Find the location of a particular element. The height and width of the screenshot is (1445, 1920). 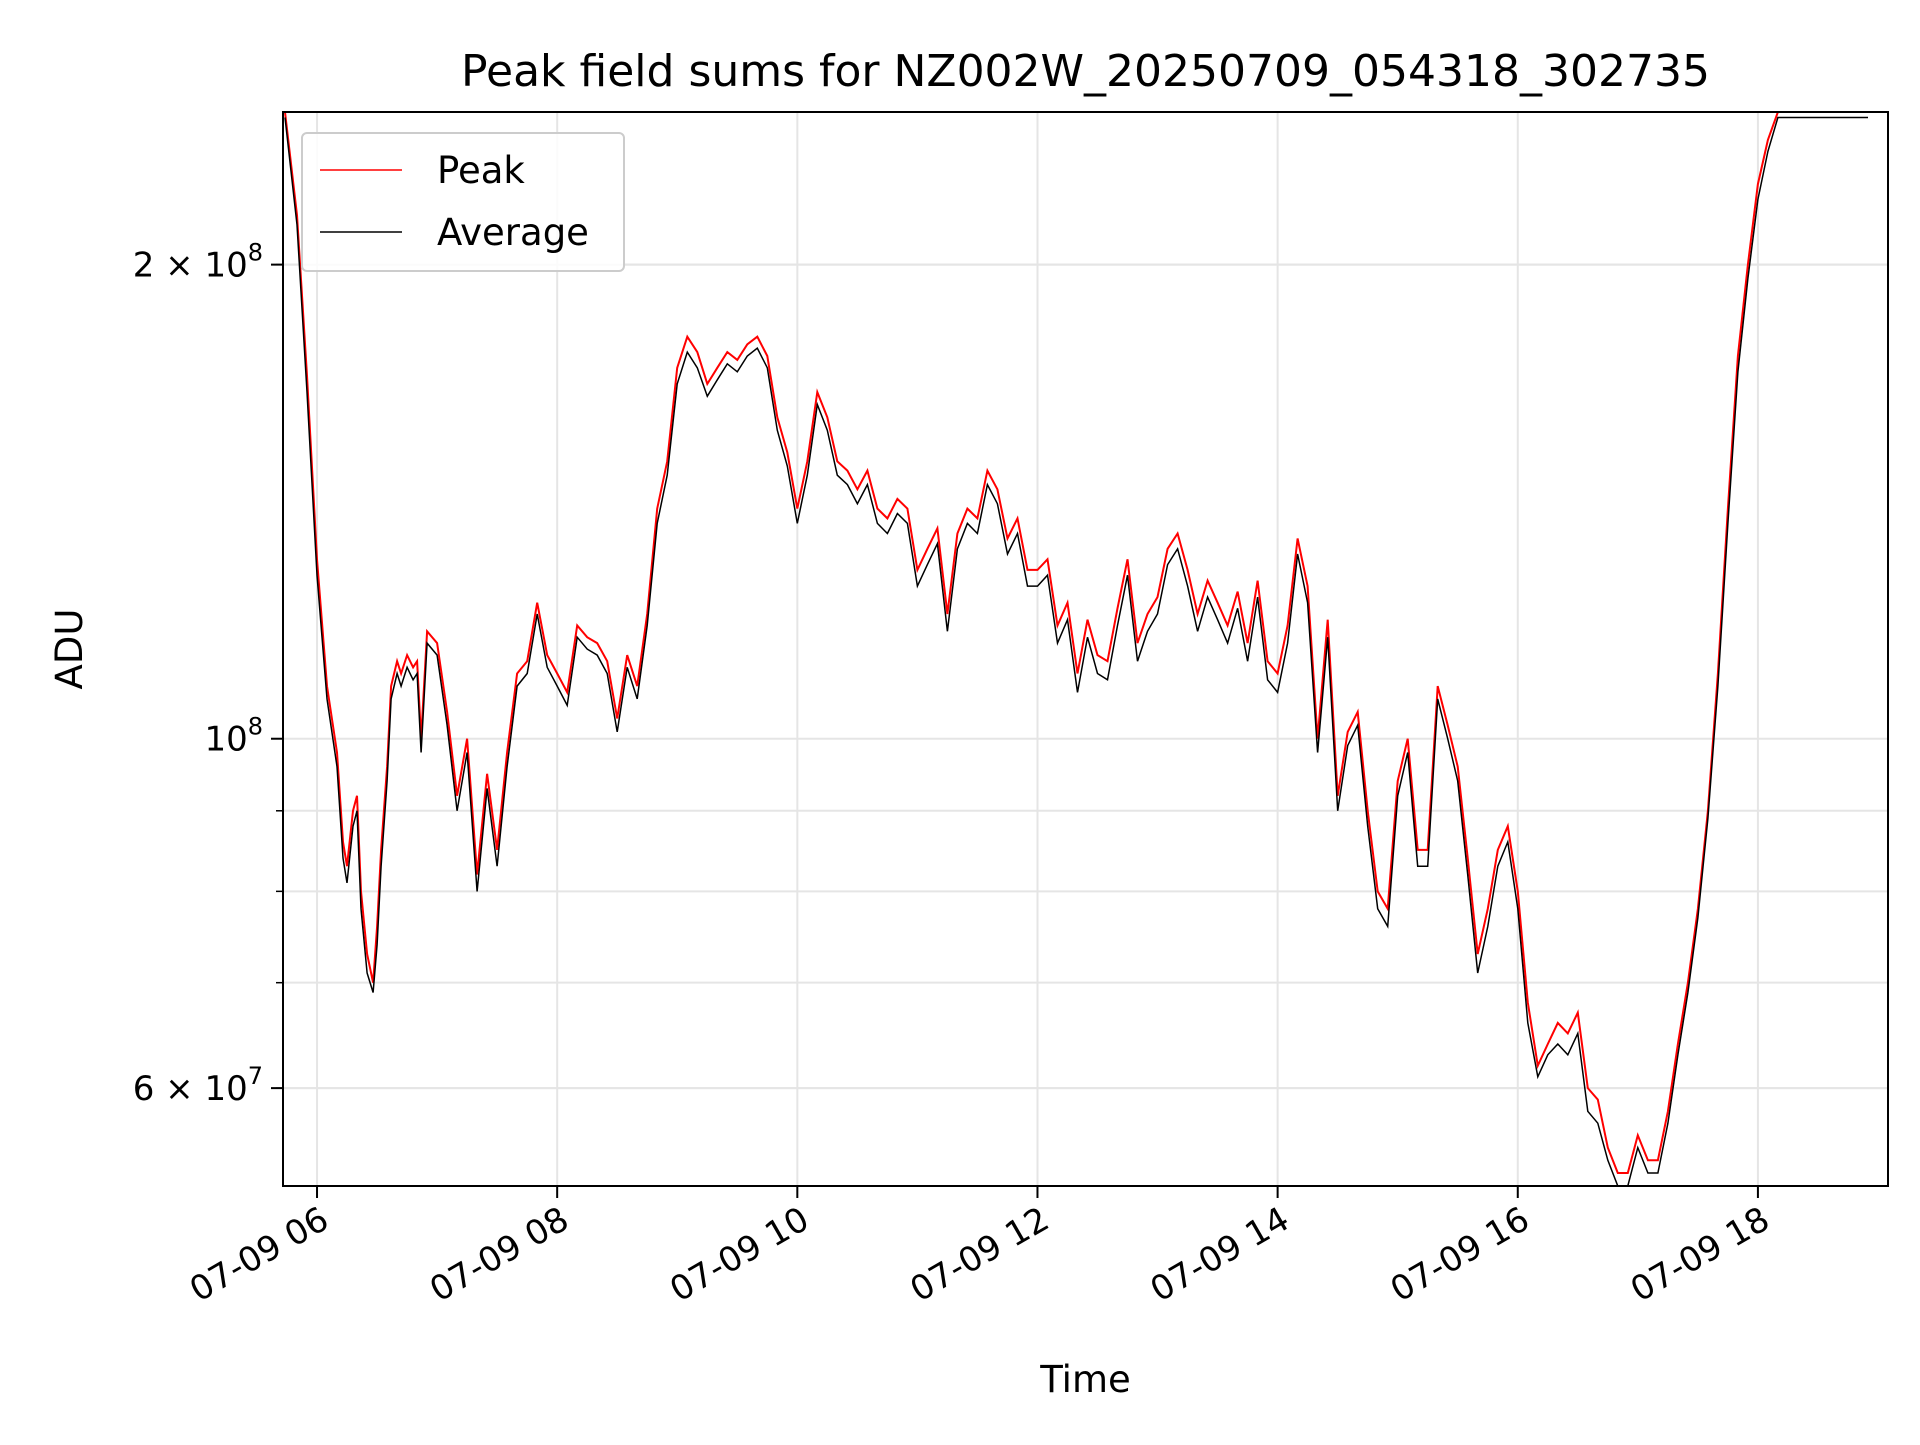

y-tick-base: 6 × 10 is located at coordinates (190, 1089).